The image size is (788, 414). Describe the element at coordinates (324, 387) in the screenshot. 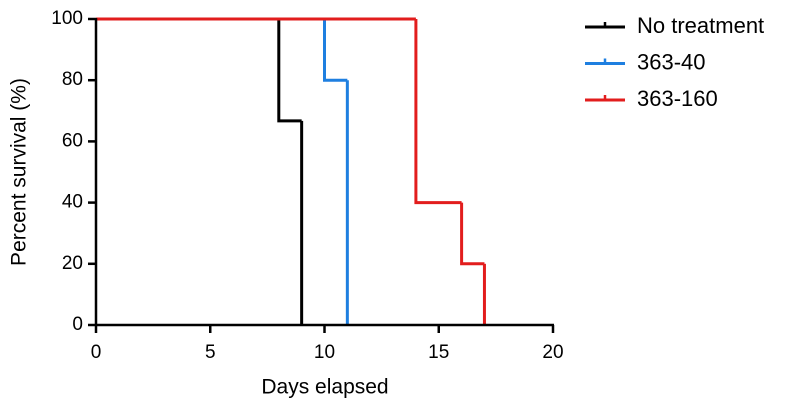

I see `x-axis-title: Days elapsed` at that location.